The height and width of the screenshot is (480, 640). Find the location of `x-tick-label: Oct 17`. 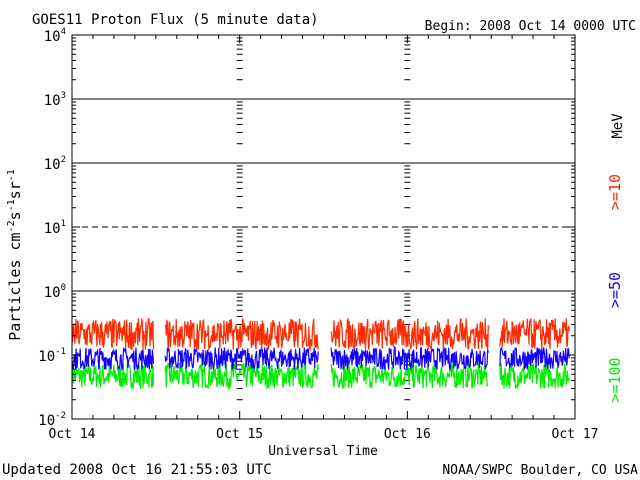

x-tick-label: Oct 17 is located at coordinates (575, 434).